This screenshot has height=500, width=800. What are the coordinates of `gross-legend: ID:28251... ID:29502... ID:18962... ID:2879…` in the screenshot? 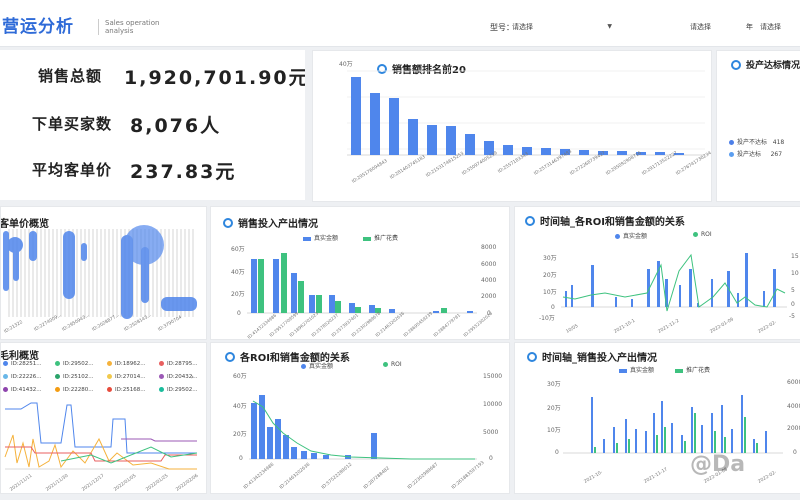 It's located at (103, 379).